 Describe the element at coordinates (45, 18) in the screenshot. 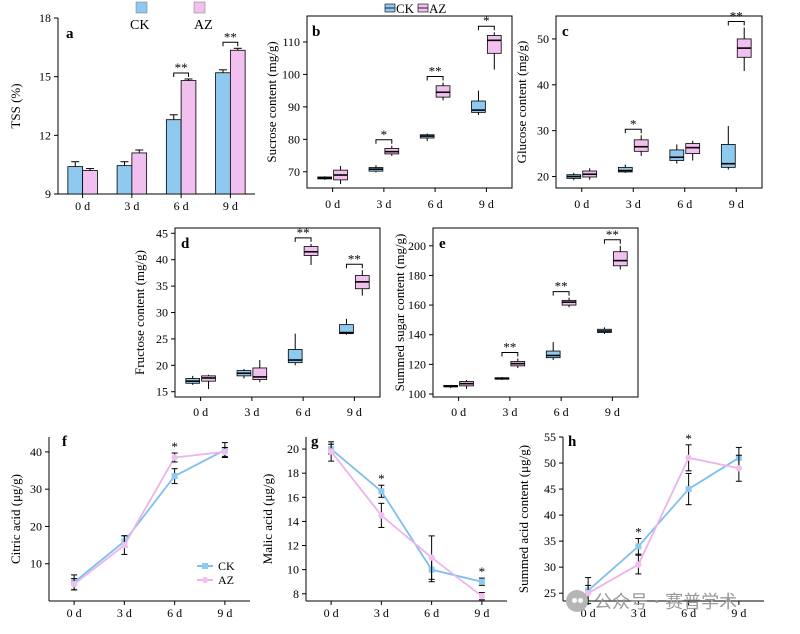

I see `y-tick-label: 18` at that location.